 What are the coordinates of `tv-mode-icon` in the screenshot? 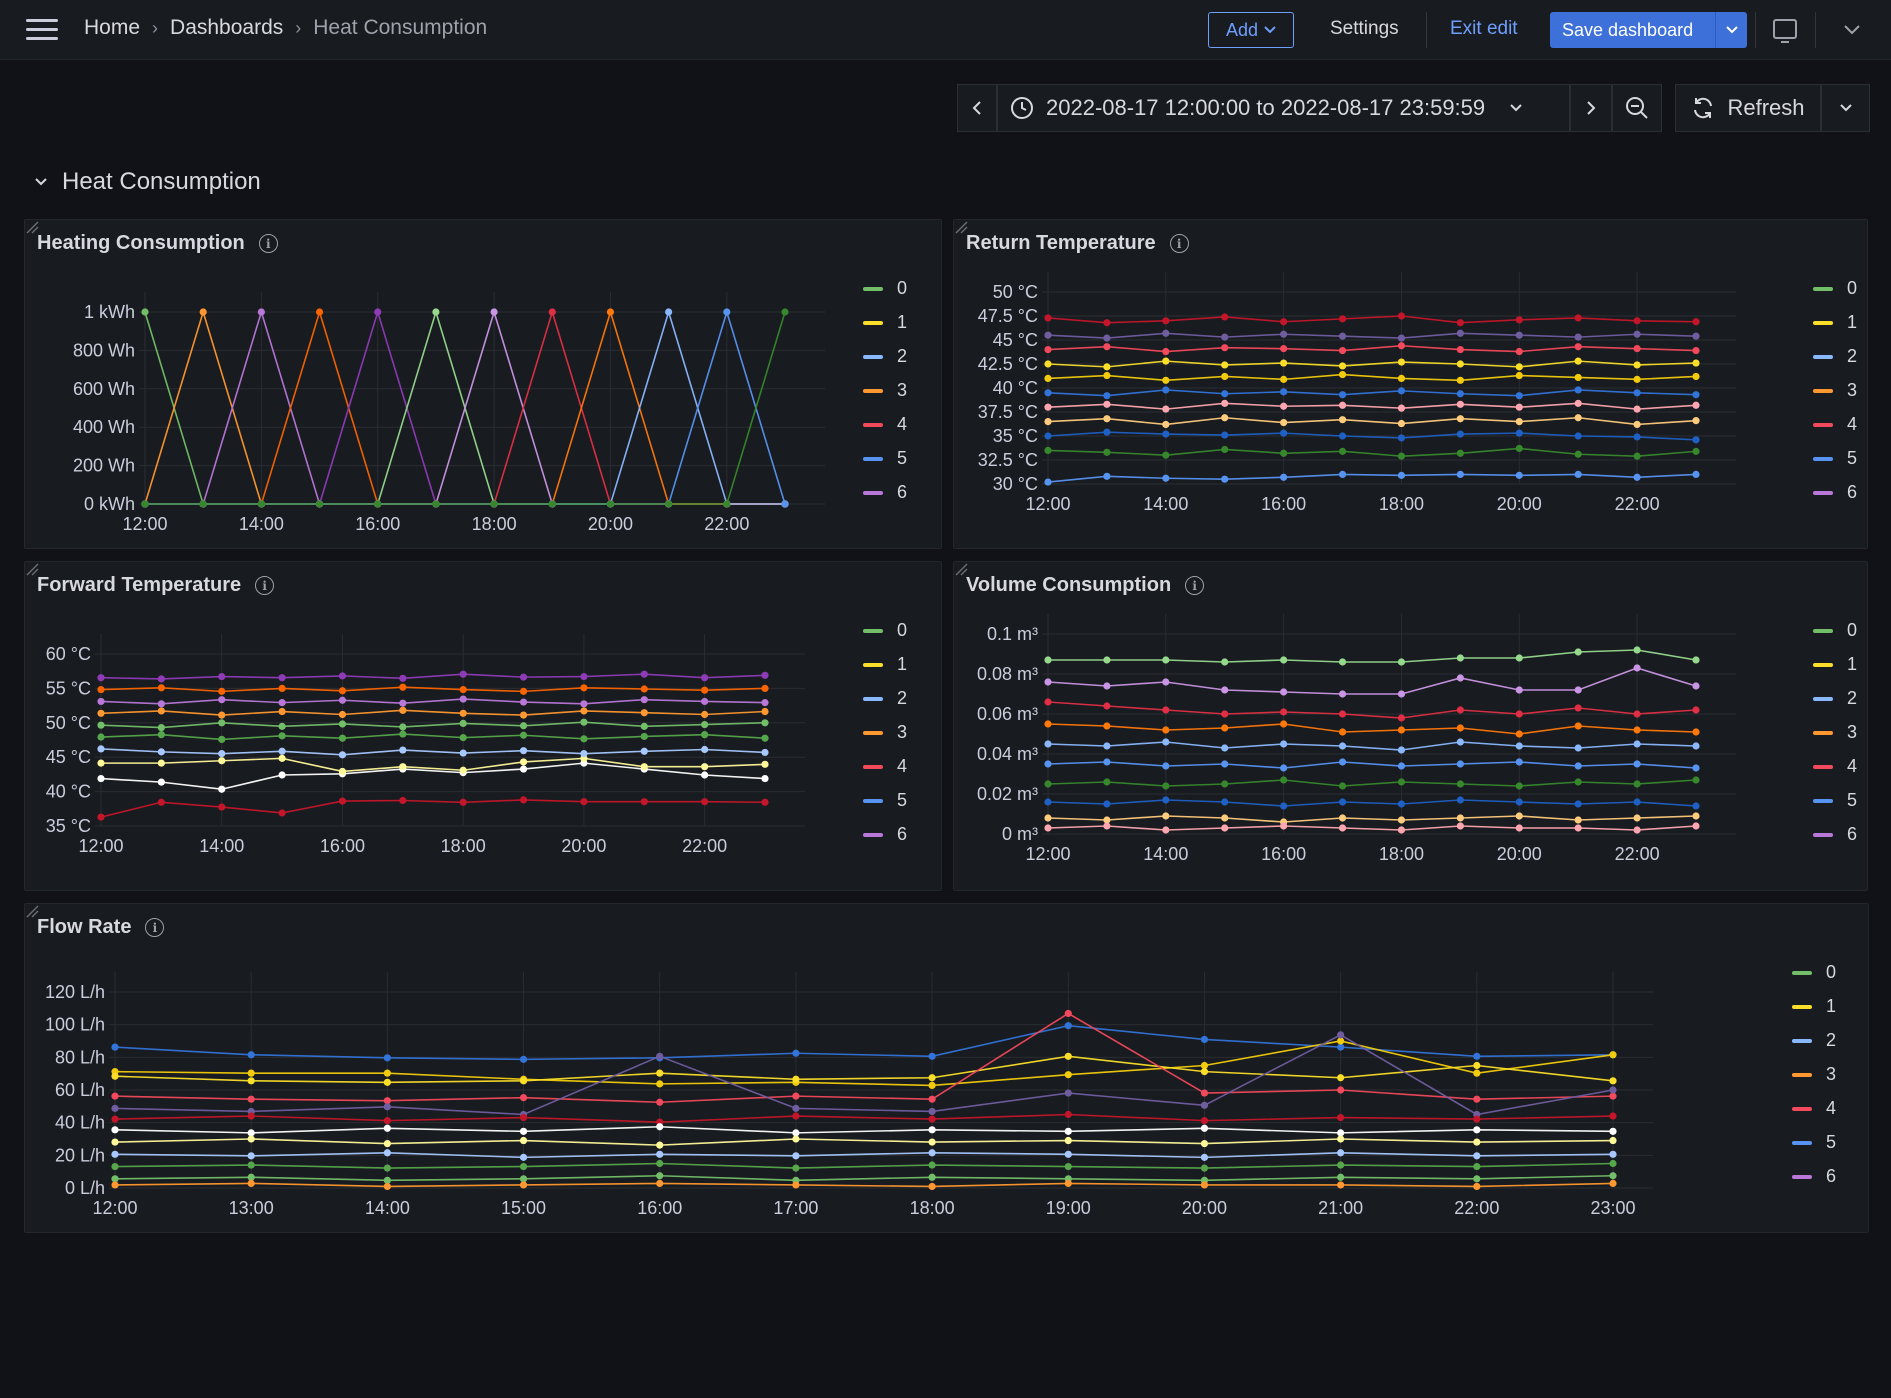 It's located at (1785, 31).